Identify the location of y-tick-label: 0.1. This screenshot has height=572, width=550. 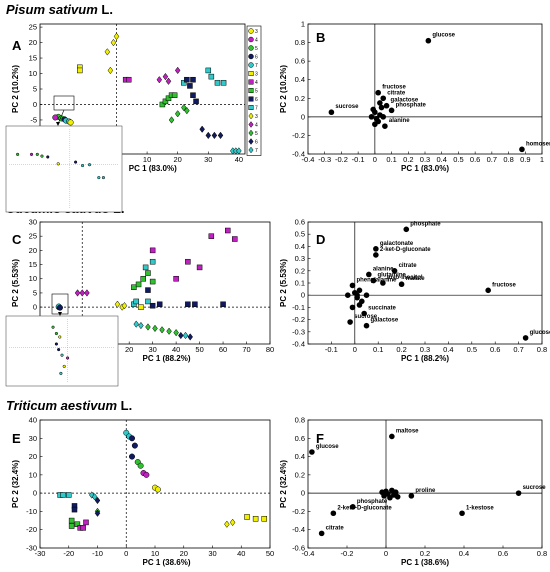
(300, 283).